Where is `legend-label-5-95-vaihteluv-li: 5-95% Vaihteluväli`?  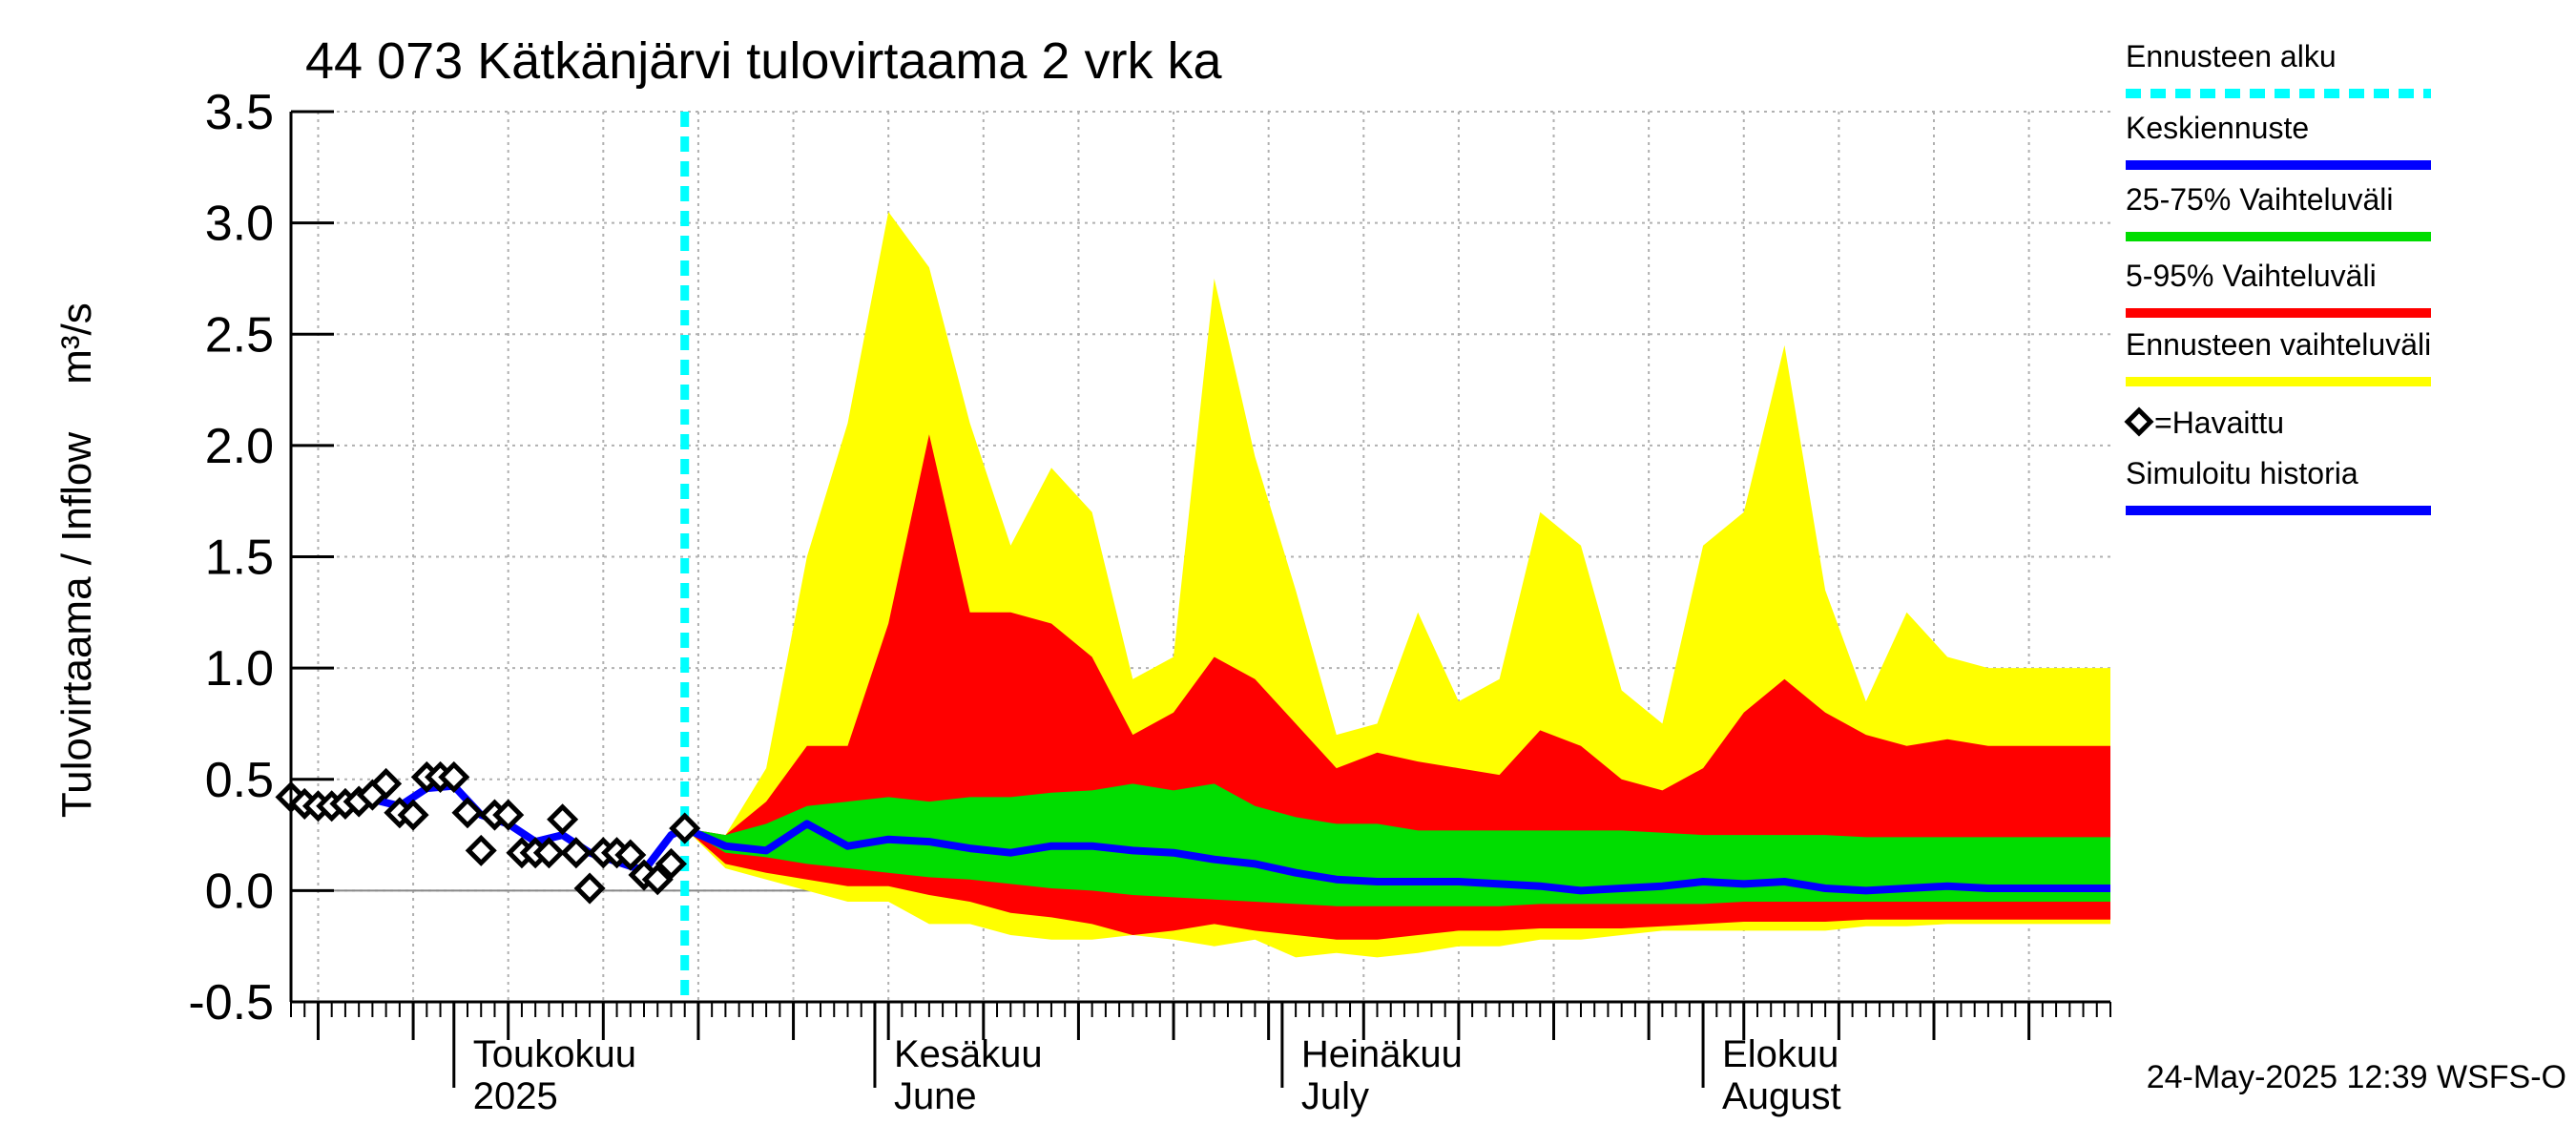
legend-label-5-95-vaihteluv-li: 5-95% Vaihteluväli is located at coordinates (2251, 276).